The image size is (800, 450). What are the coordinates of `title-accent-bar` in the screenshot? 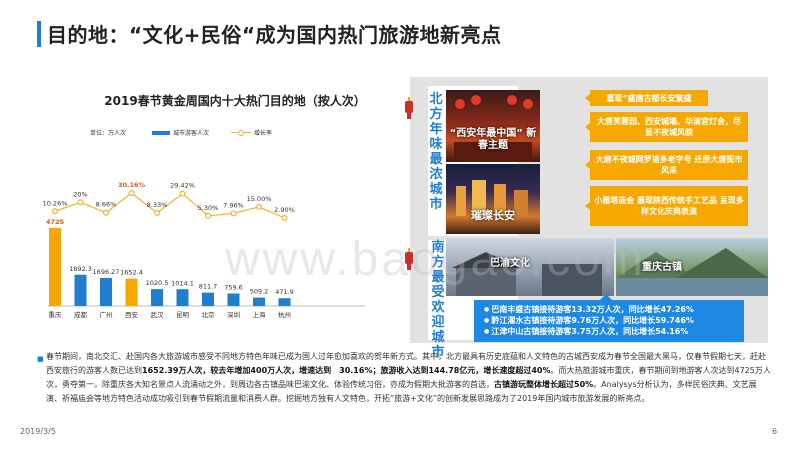 It's located at (39, 34).